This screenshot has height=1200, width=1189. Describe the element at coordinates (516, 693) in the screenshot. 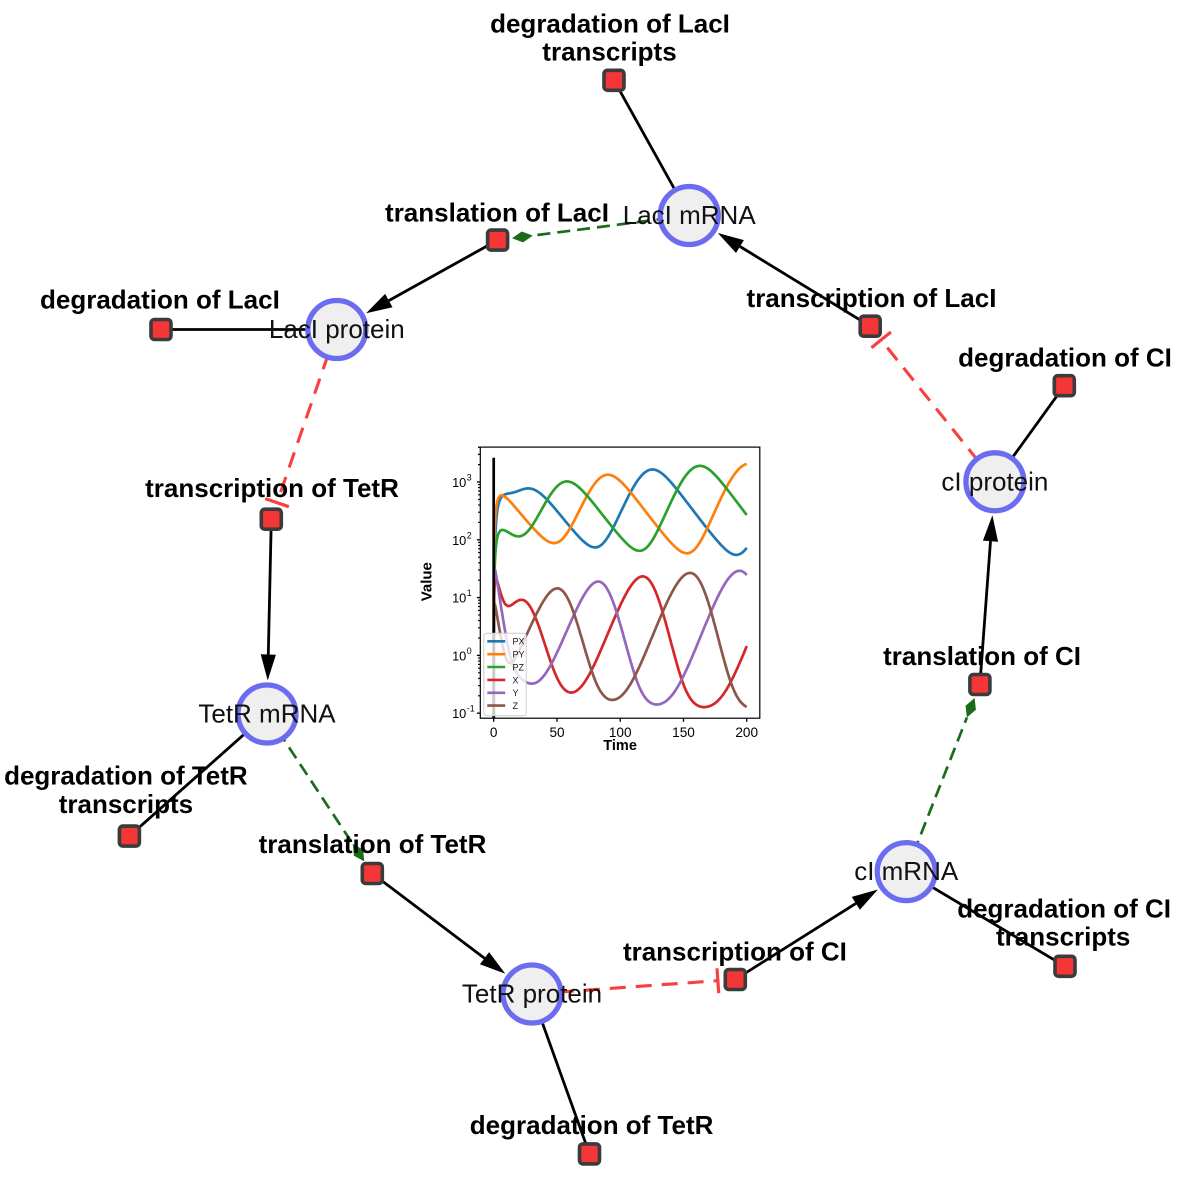

I see `svg-text: Y` at that location.